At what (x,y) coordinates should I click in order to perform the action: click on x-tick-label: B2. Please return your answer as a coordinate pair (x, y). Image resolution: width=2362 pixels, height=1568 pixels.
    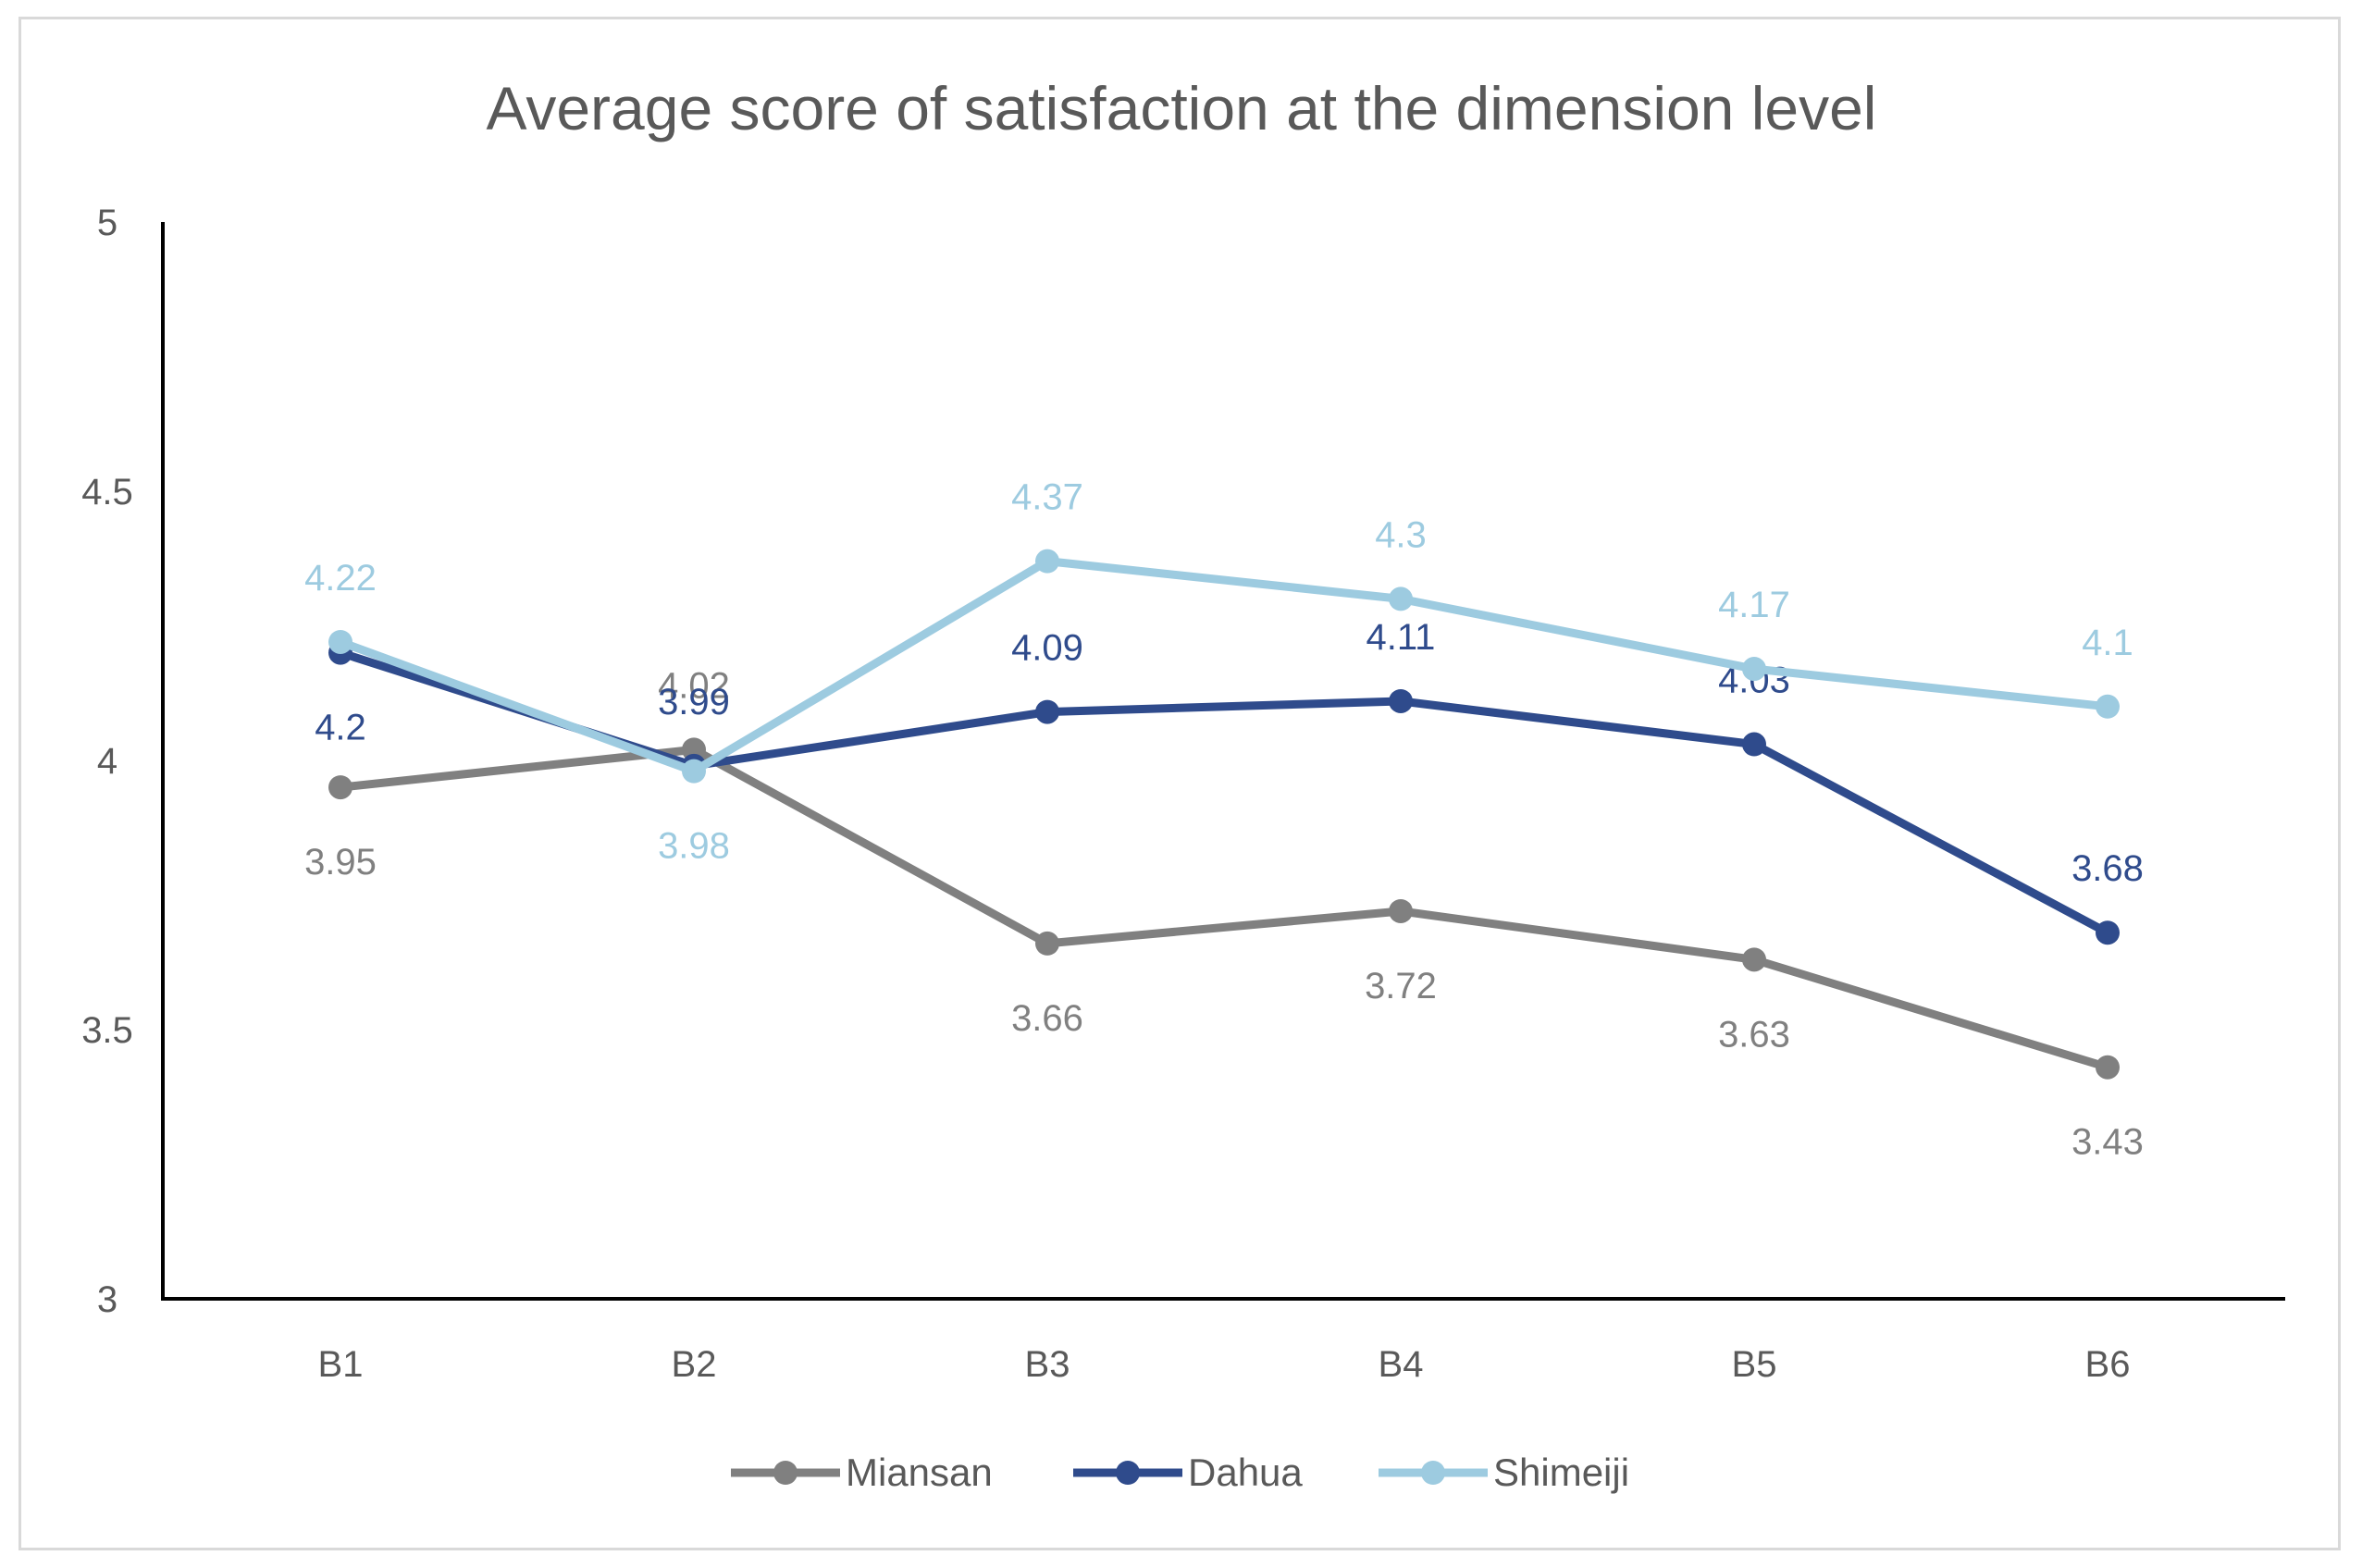
    Looking at the image, I should click on (695, 1364).